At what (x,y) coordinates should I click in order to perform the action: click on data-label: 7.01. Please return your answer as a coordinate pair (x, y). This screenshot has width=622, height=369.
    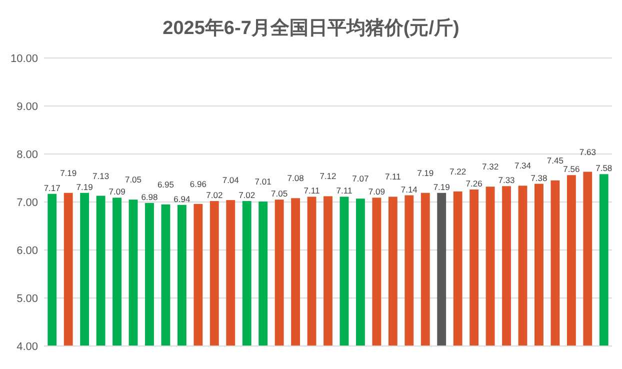
    Looking at the image, I should click on (263, 181).